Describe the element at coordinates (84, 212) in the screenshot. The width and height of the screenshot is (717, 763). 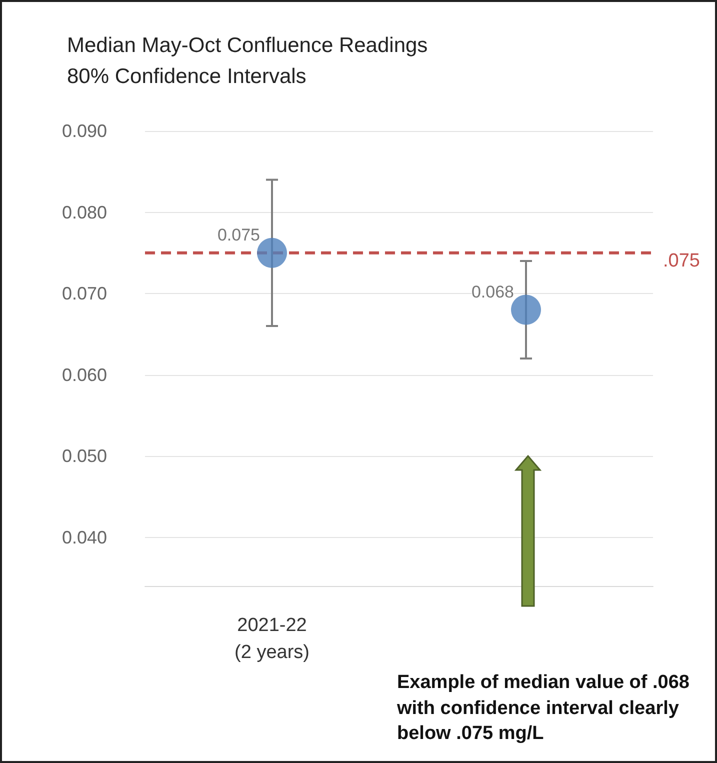
I see `y-tick-label: 0.080` at that location.